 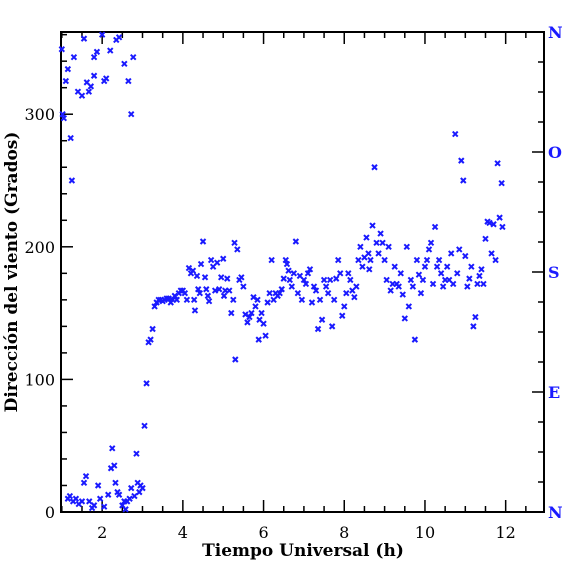 I want to click on y-tick-label: 100, so click(x=39, y=379).